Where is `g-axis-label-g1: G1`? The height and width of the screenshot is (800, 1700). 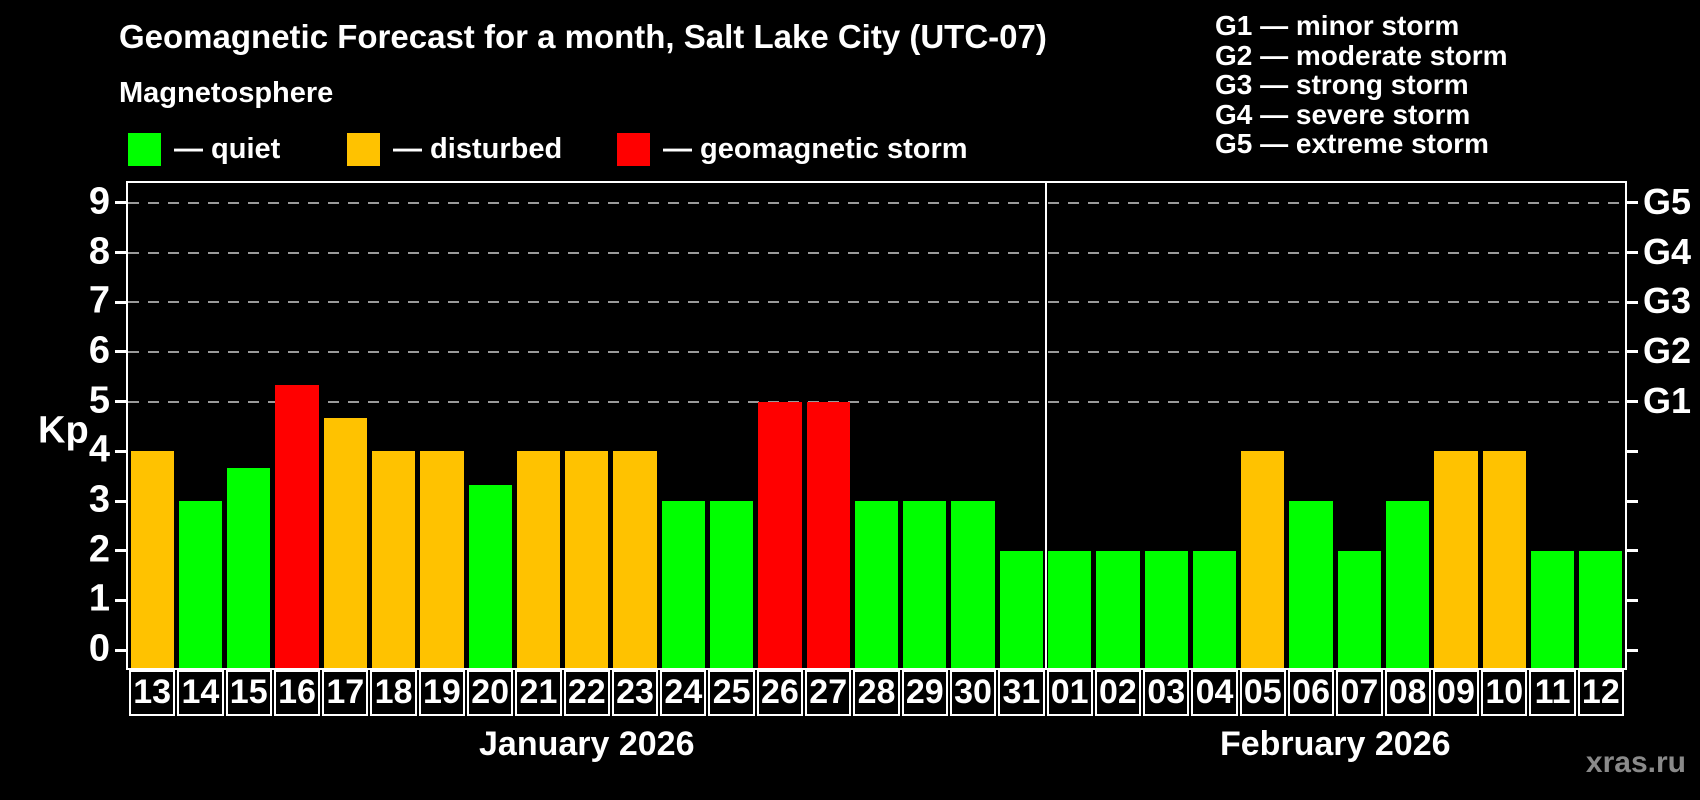 g-axis-label-g1: G1 is located at coordinates (1667, 400).